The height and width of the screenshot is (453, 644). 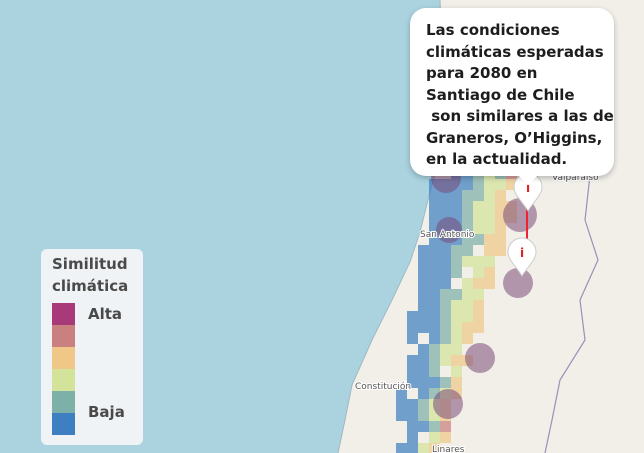 I want to click on map-marker: i, so click(x=522, y=257).